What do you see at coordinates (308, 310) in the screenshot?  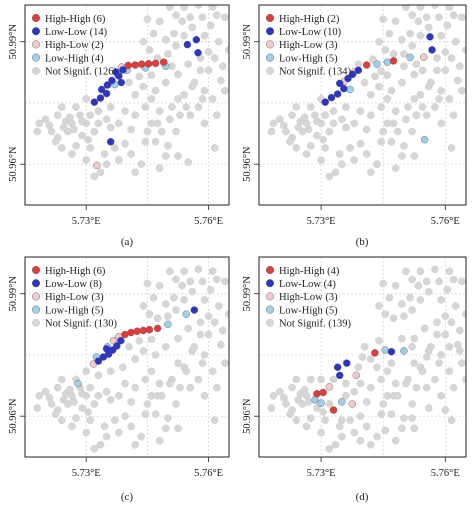 I see `legend-label-low-high: Low-High (5)` at bounding box center [308, 310].